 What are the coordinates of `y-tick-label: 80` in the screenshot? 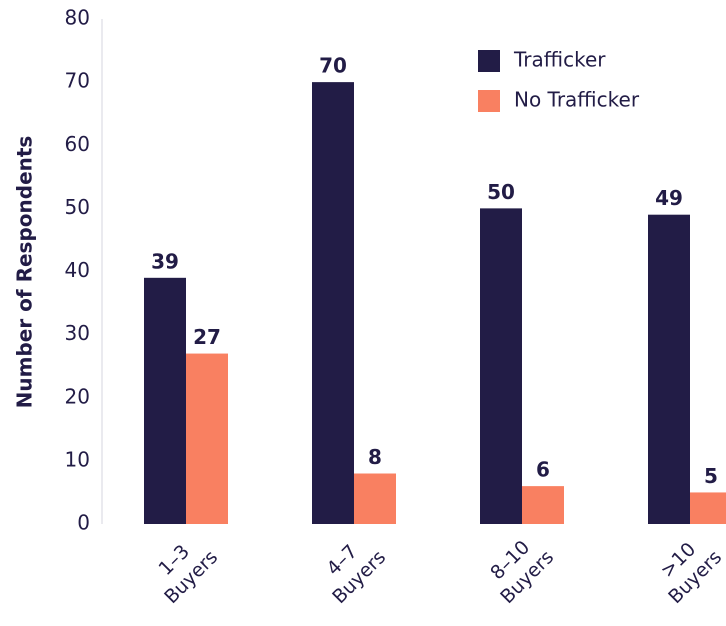 It's located at (77, 18).